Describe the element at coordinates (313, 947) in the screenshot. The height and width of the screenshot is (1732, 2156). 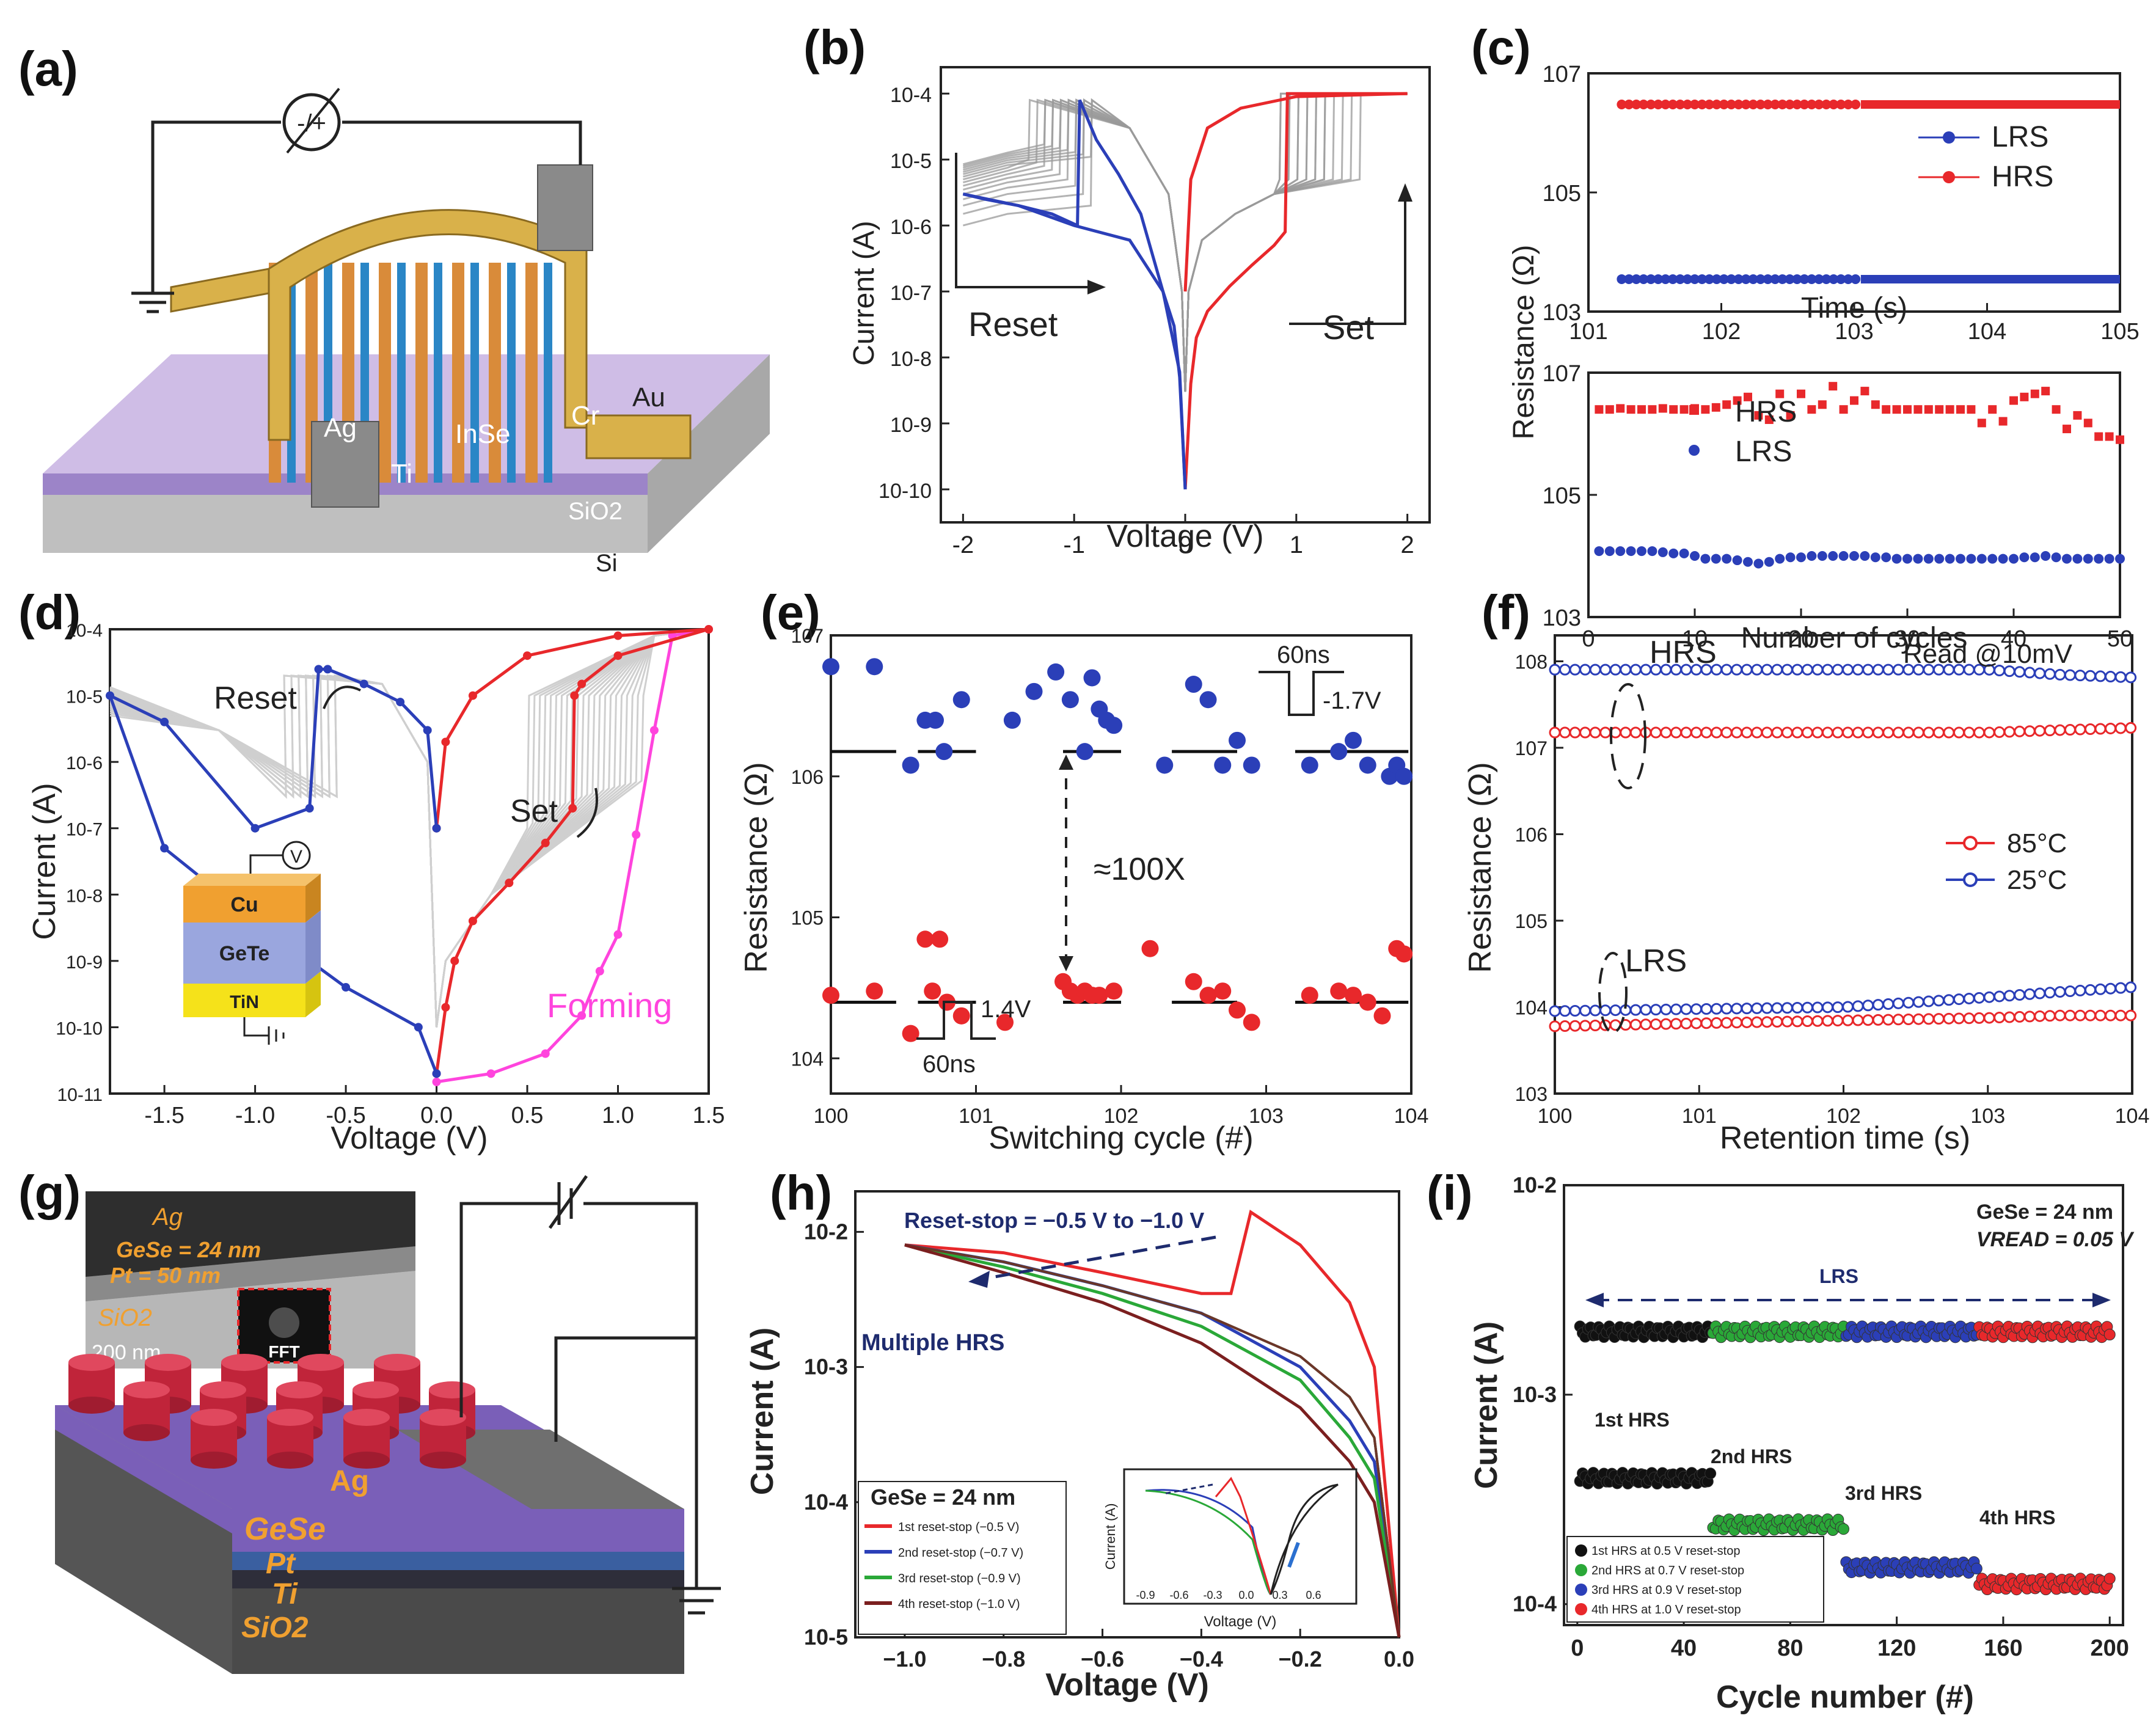
I see `gete-layer-side` at that location.